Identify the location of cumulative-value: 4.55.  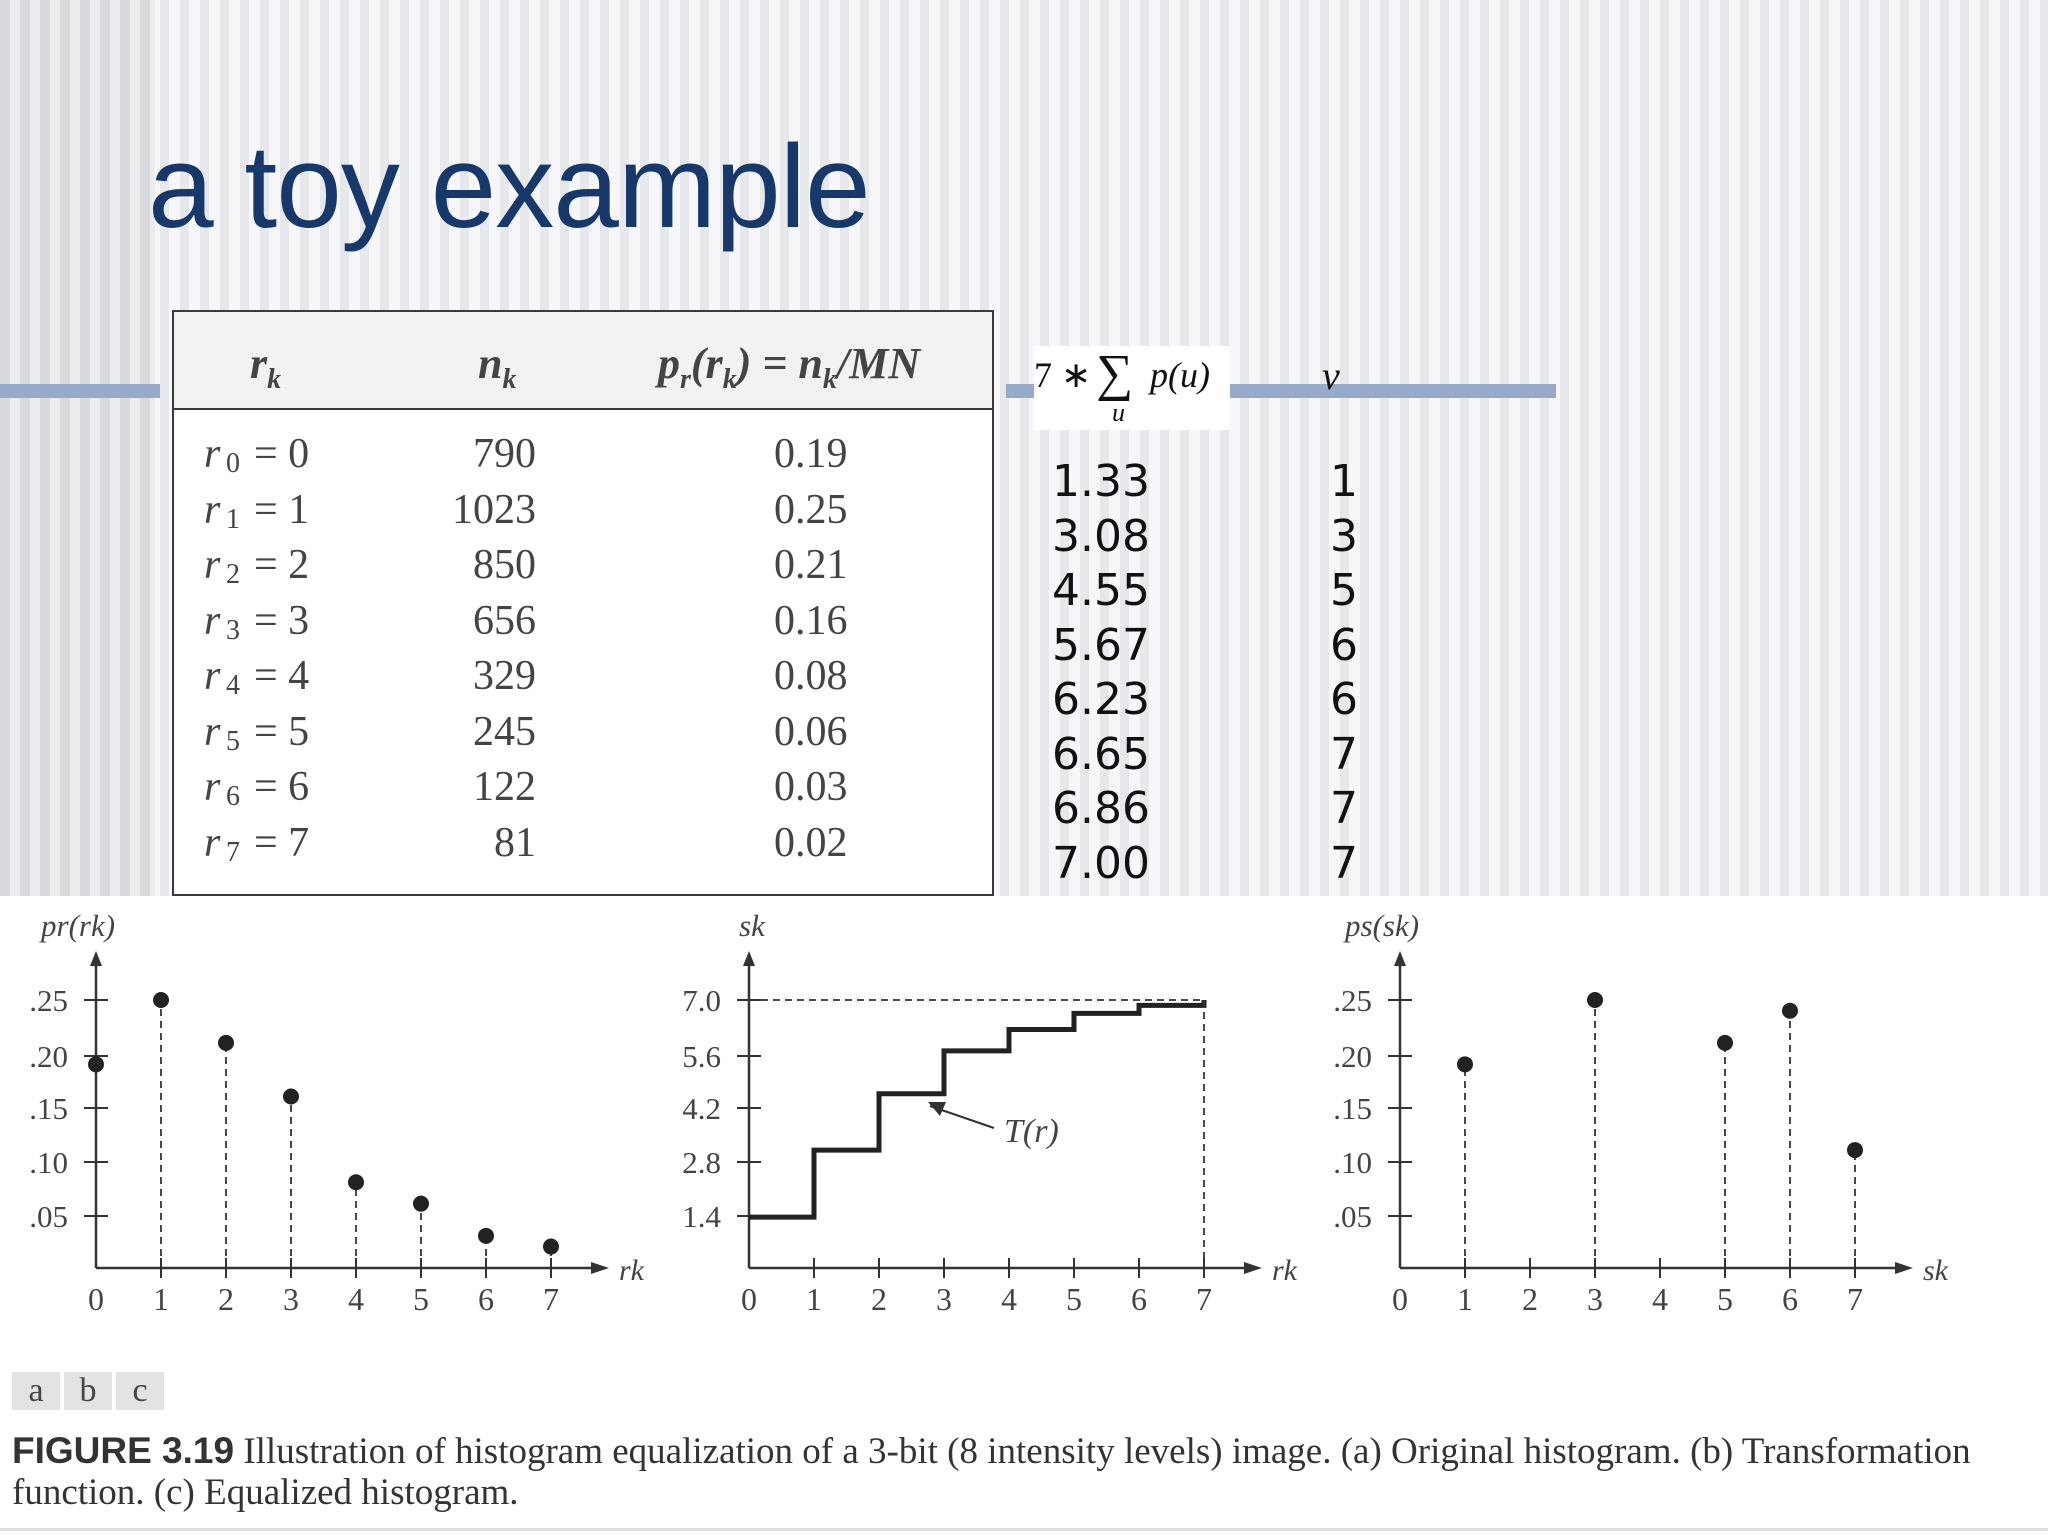
(1101, 590).